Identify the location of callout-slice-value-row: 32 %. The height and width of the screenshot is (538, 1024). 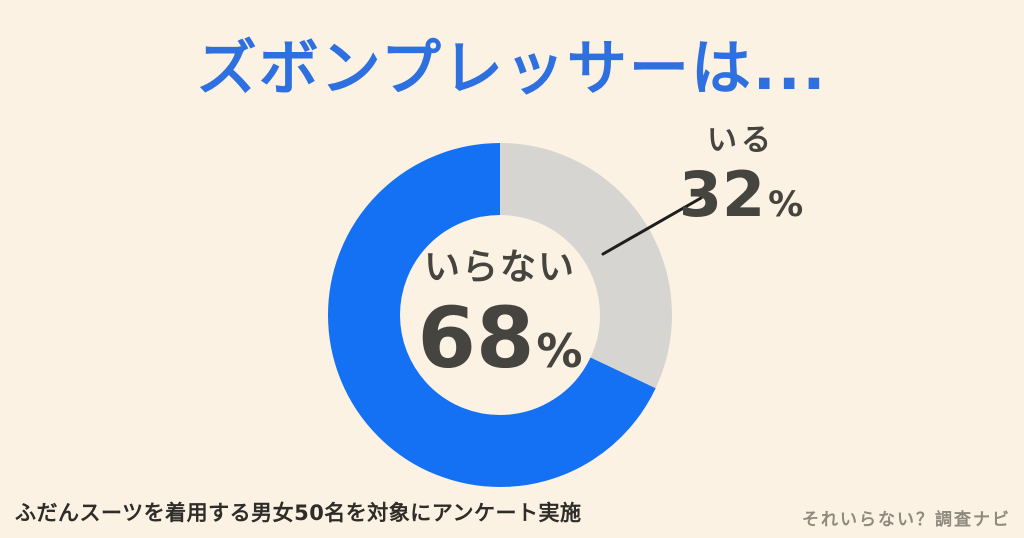
(741, 195).